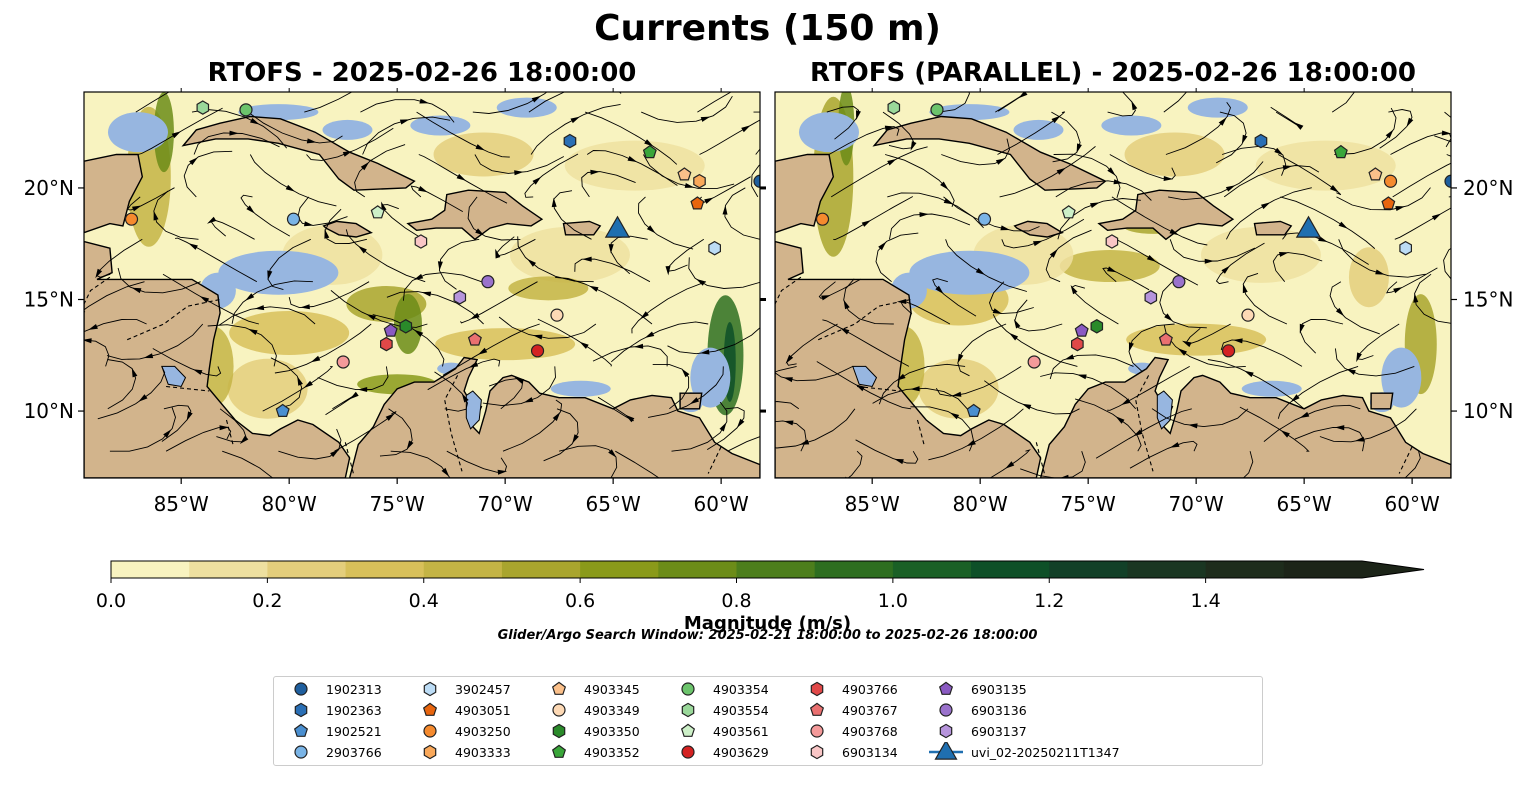 The height and width of the screenshot is (802, 1535). I want to click on legend-item: 4903345, so click(590, 689).